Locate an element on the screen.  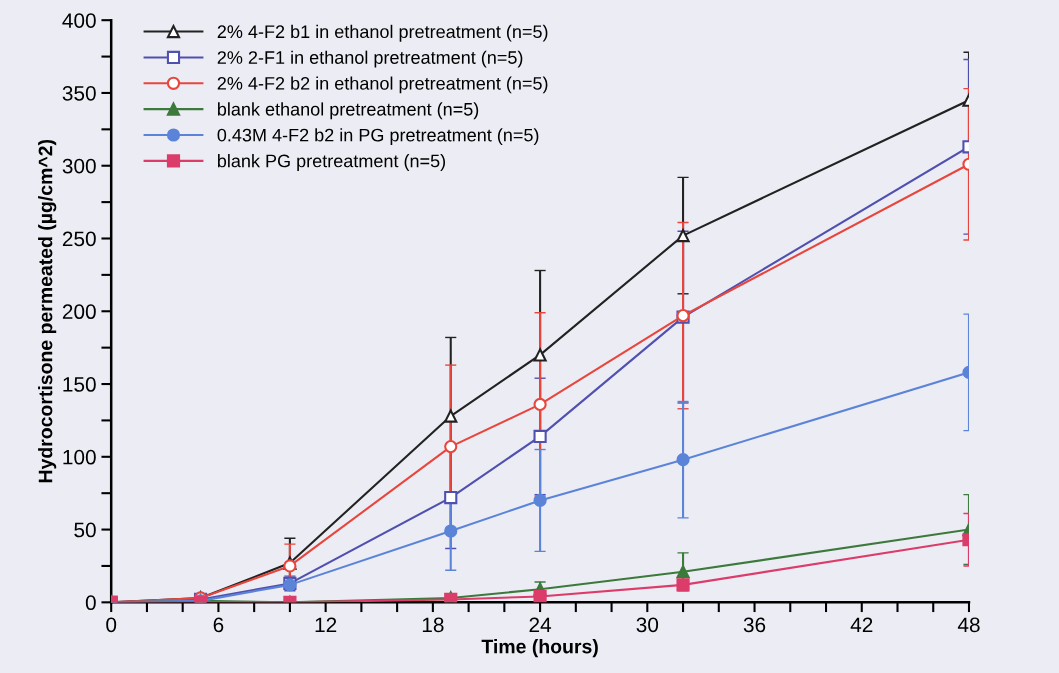
x-axis-title: Time (hours) is located at coordinates (539, 648).